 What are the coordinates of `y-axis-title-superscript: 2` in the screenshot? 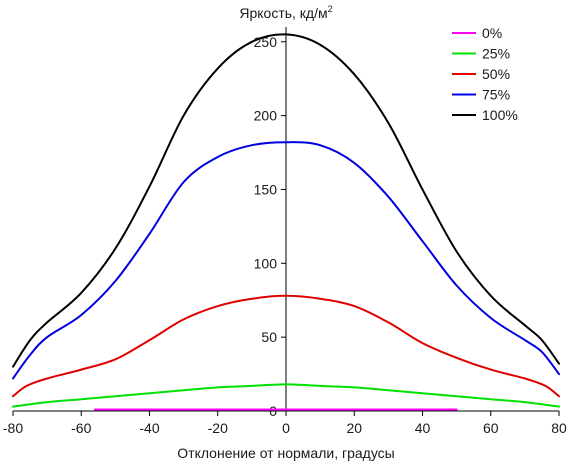 It's located at (330, 9).